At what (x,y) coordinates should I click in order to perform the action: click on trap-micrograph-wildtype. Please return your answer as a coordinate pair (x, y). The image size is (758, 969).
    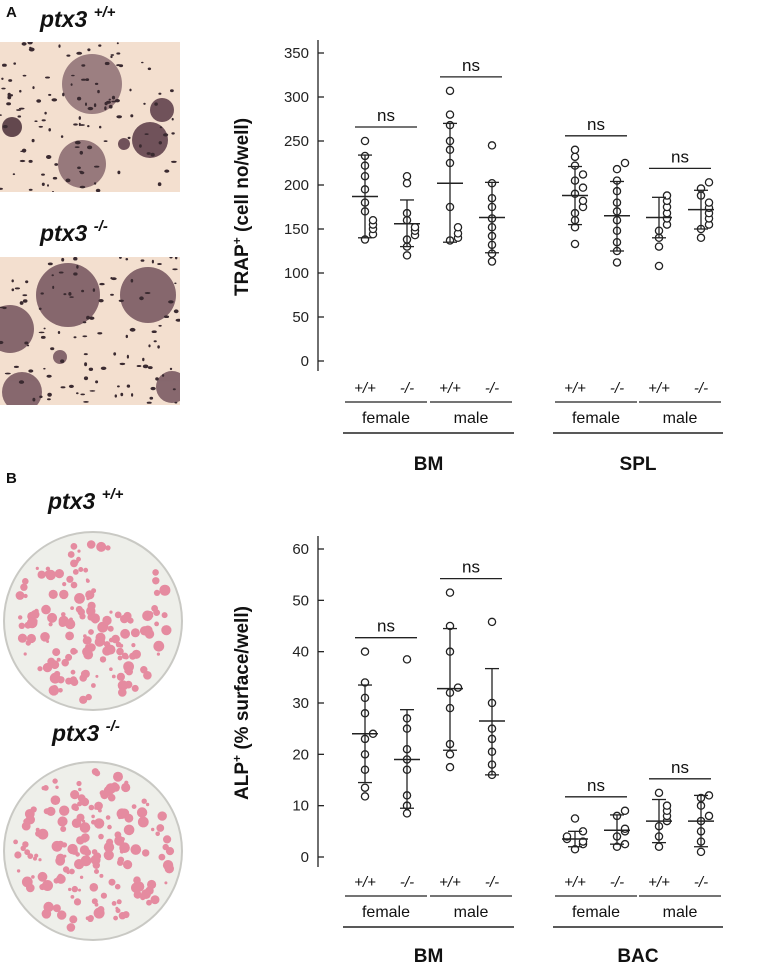
    Looking at the image, I should click on (90, 117).